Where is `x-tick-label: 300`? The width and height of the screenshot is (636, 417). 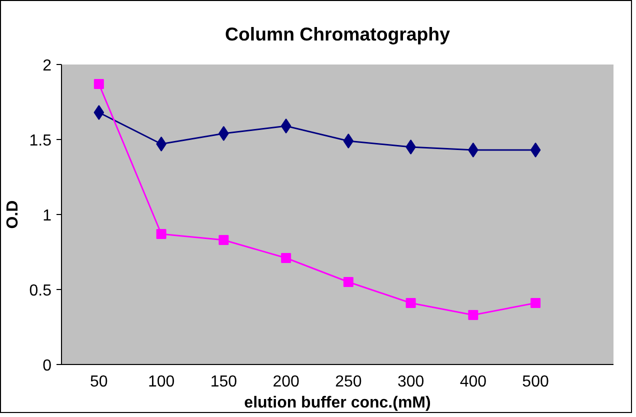
x-tick-label: 300 is located at coordinates (410, 382).